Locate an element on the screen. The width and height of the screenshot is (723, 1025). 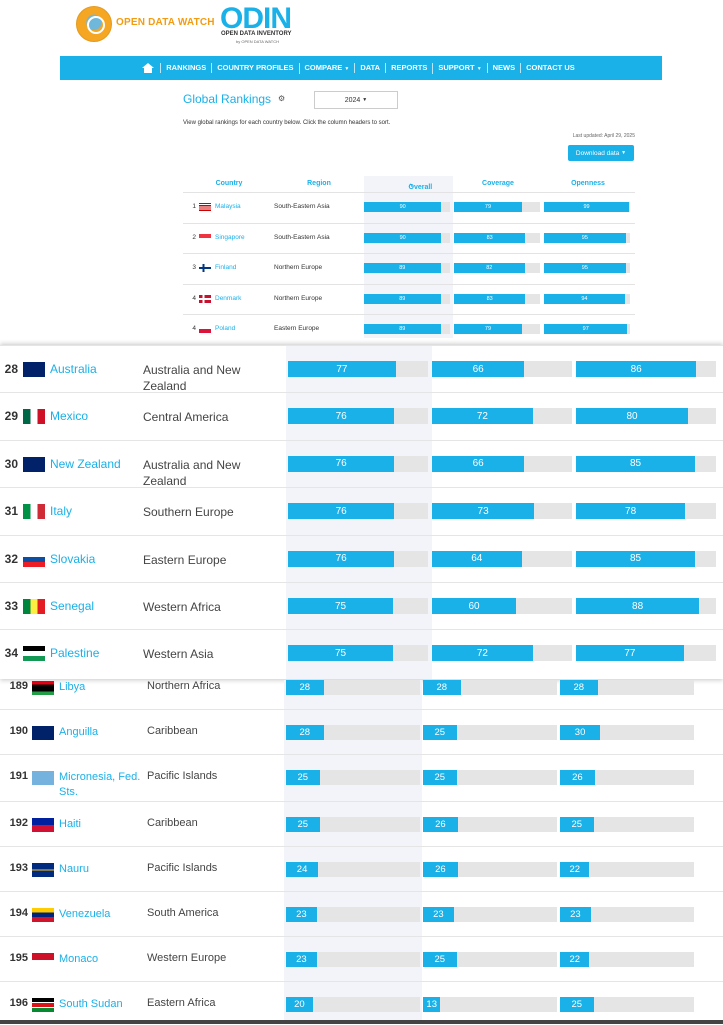
country-link: Monaco is located at coordinates (79, 959).